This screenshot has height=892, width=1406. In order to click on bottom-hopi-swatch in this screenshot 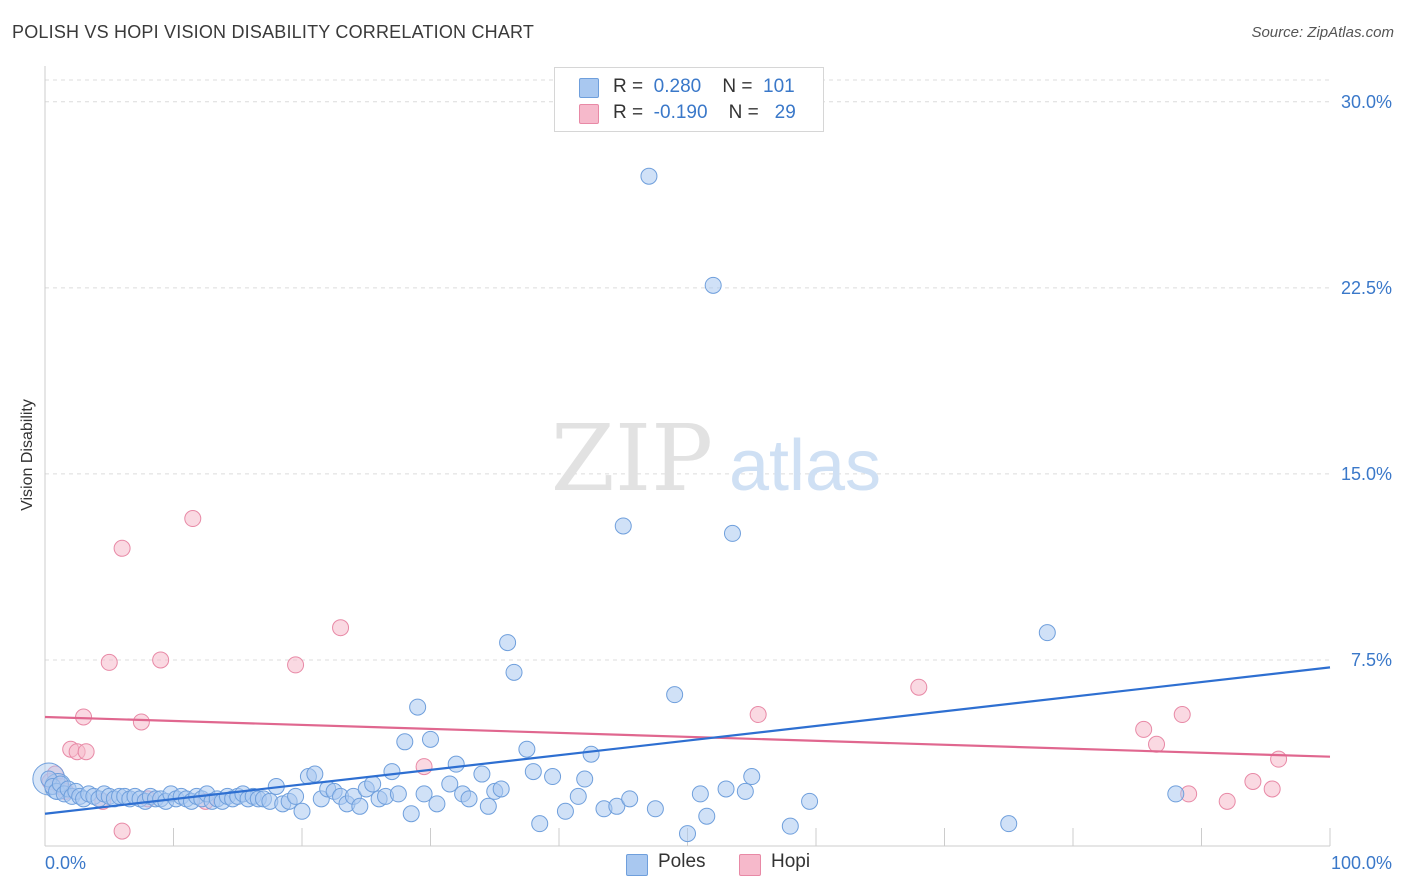, I will do `click(750, 865)`.